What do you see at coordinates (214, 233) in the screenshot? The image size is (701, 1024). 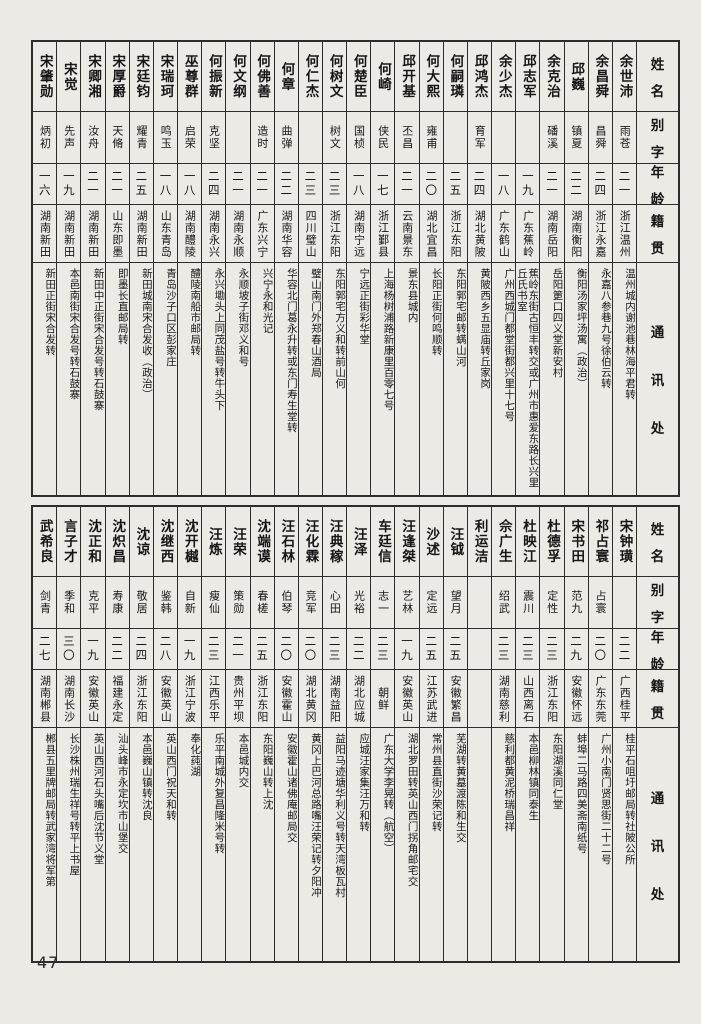 I see `native-text: 湖南永兴` at bounding box center [214, 233].